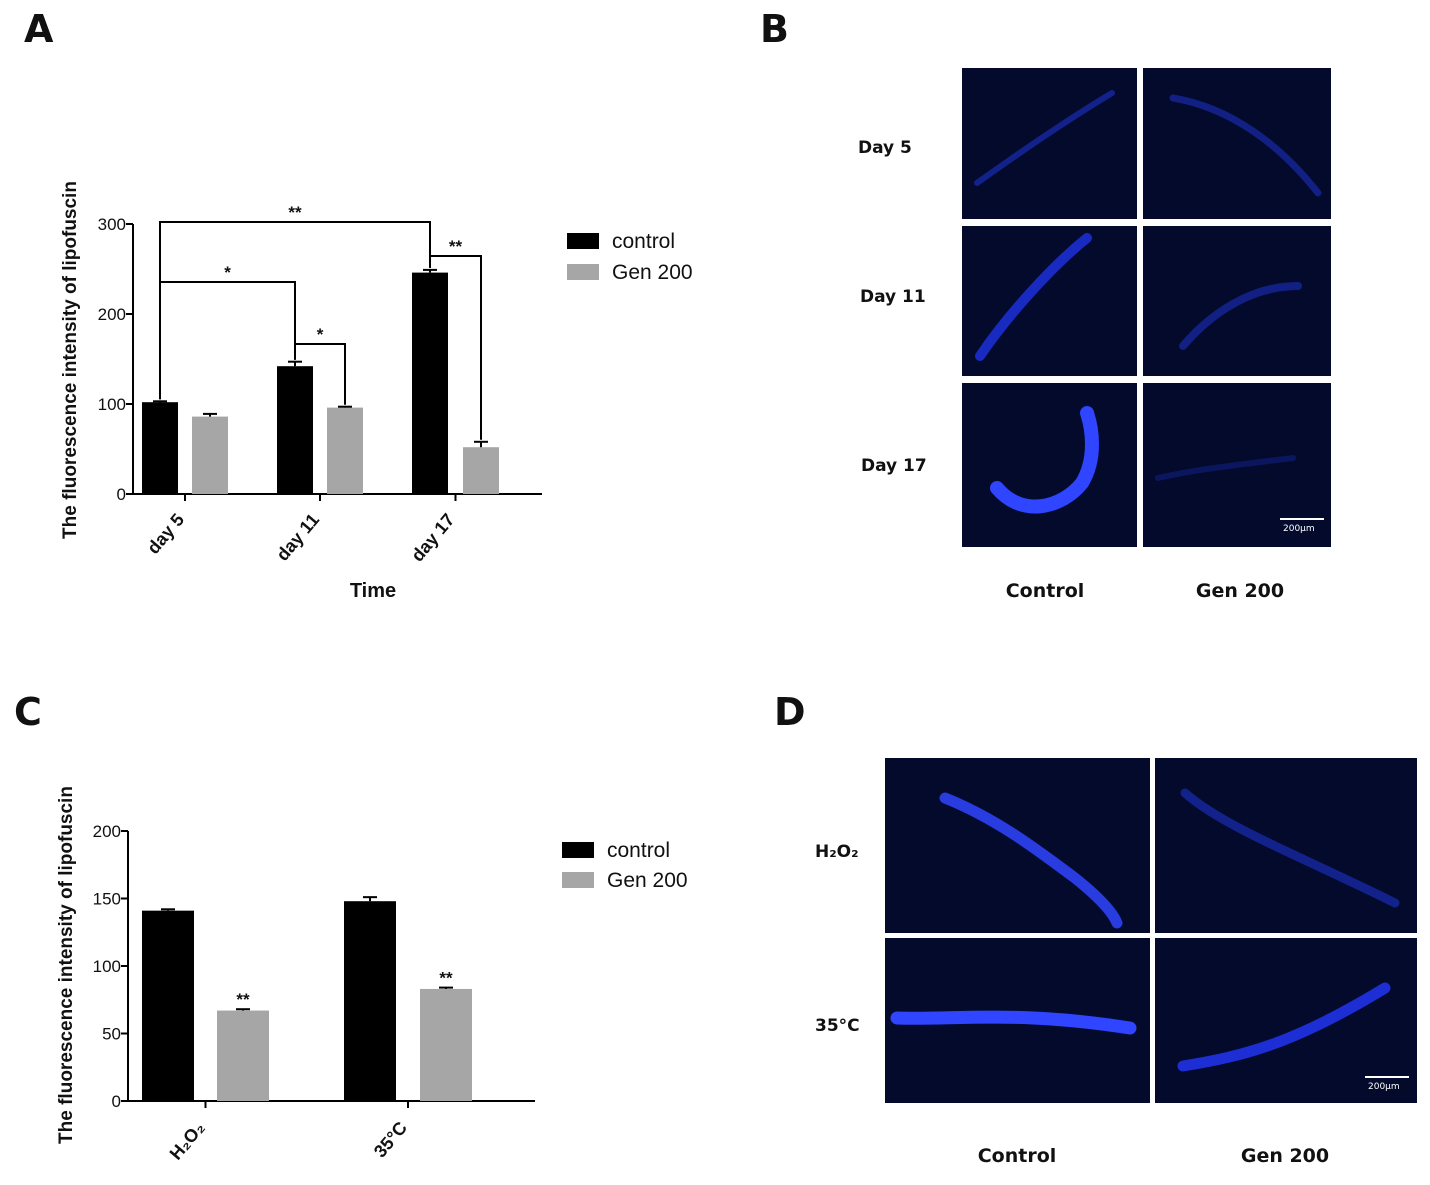 This screenshot has width=1430, height=1185. What do you see at coordinates (1017, 1020) in the screenshot?
I see `micrograph-35c-control` at bounding box center [1017, 1020].